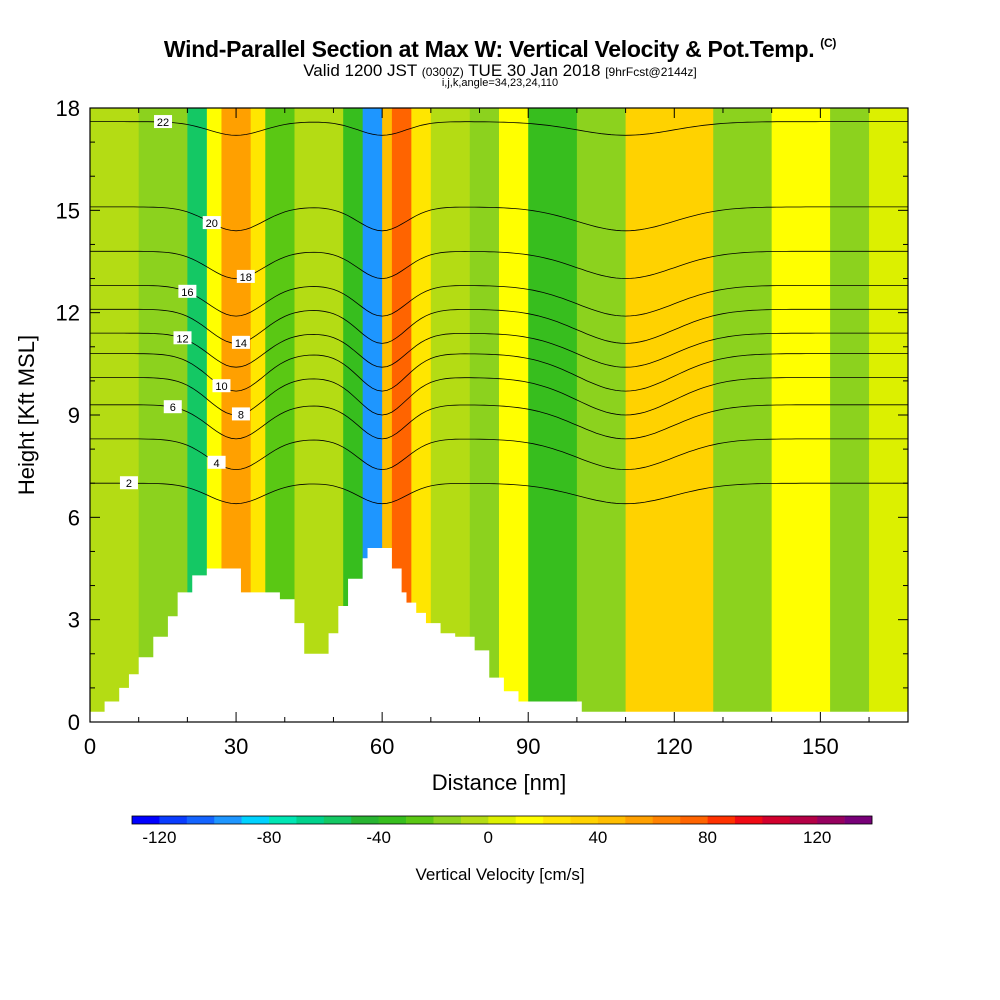  Describe the element at coordinates (68, 210) in the screenshot. I see `y-tick-label-15: 15` at that location.